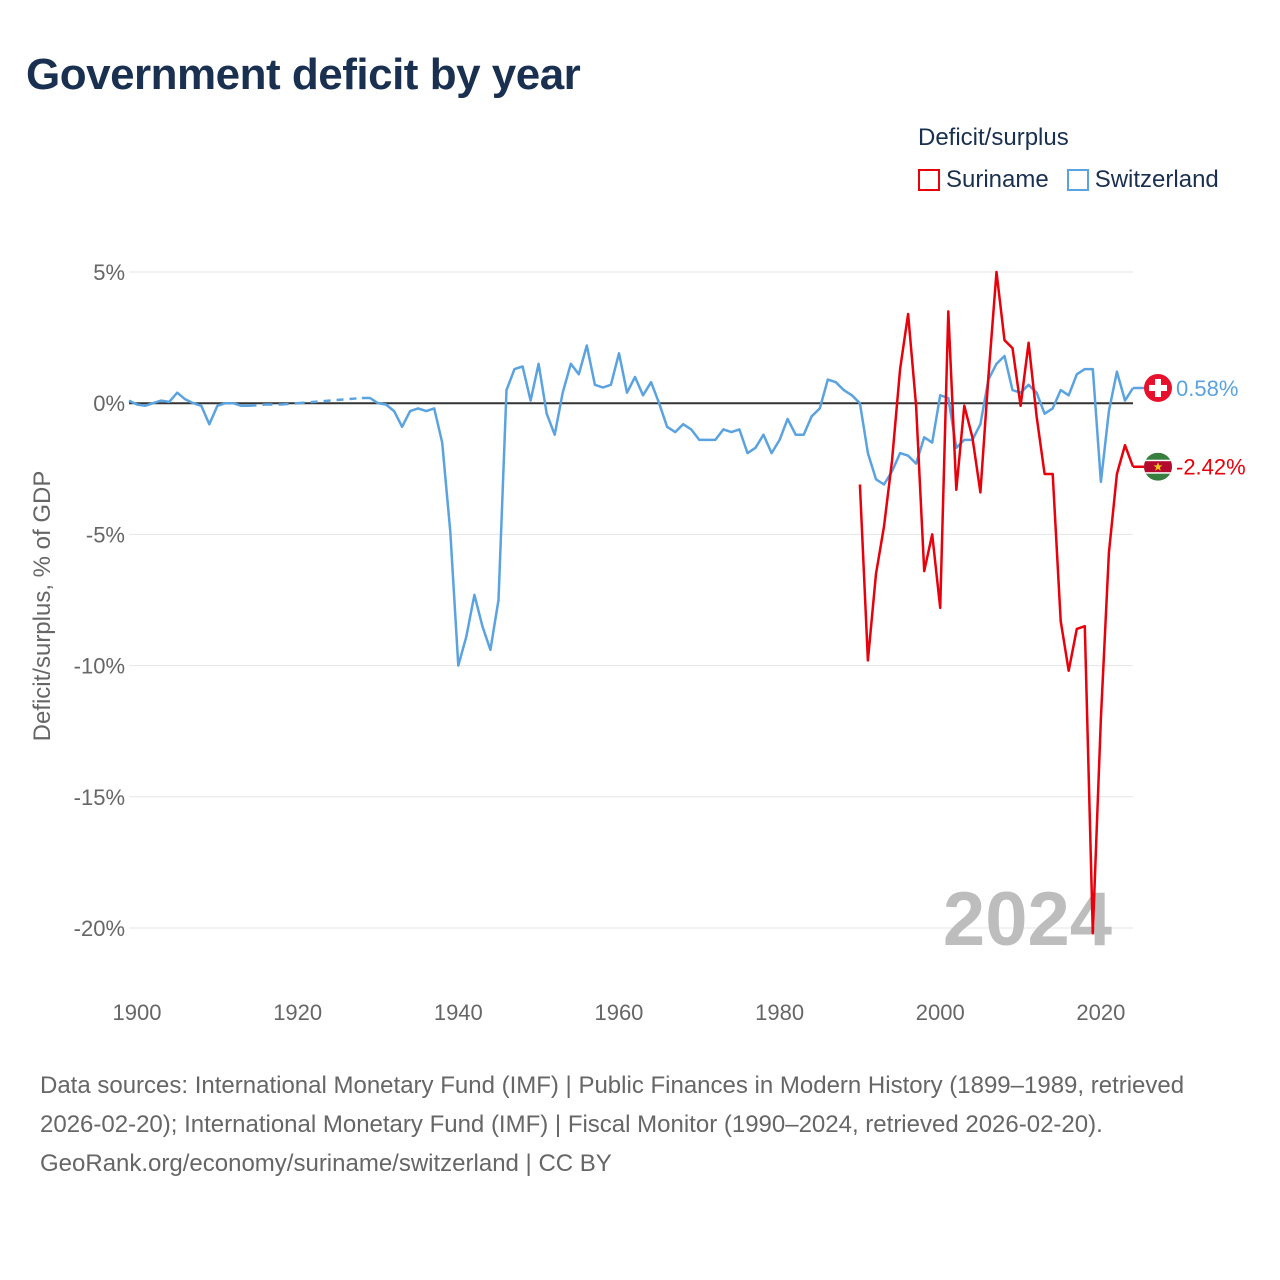 This screenshot has width=1280, height=1280. I want to click on legend-label-switzerland: Switzerland, so click(1156, 179).